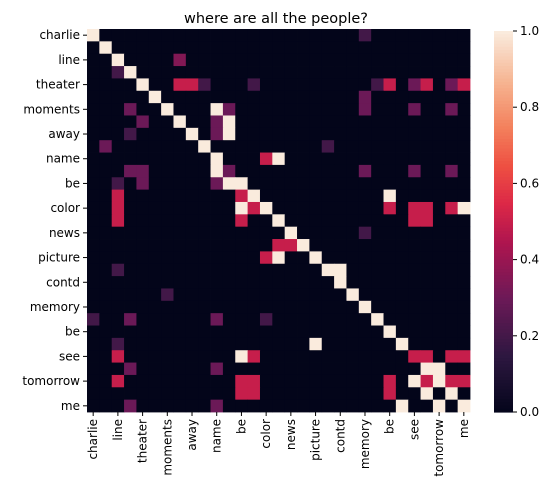 Image resolution: width=553 pixels, height=500 pixels. I want to click on y-tick-label: color, so click(65, 208).